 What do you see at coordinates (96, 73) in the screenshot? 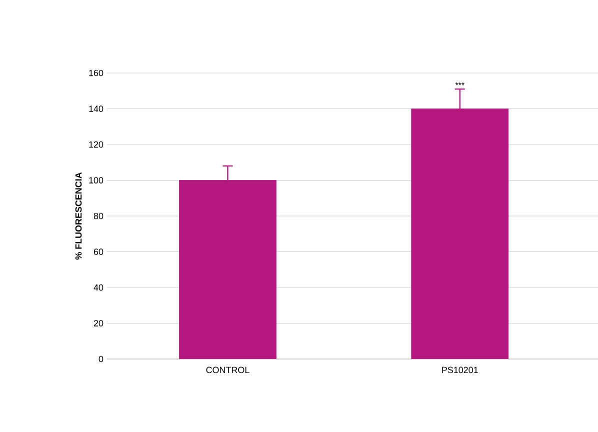
I see `y-tick-label: 160` at bounding box center [96, 73].